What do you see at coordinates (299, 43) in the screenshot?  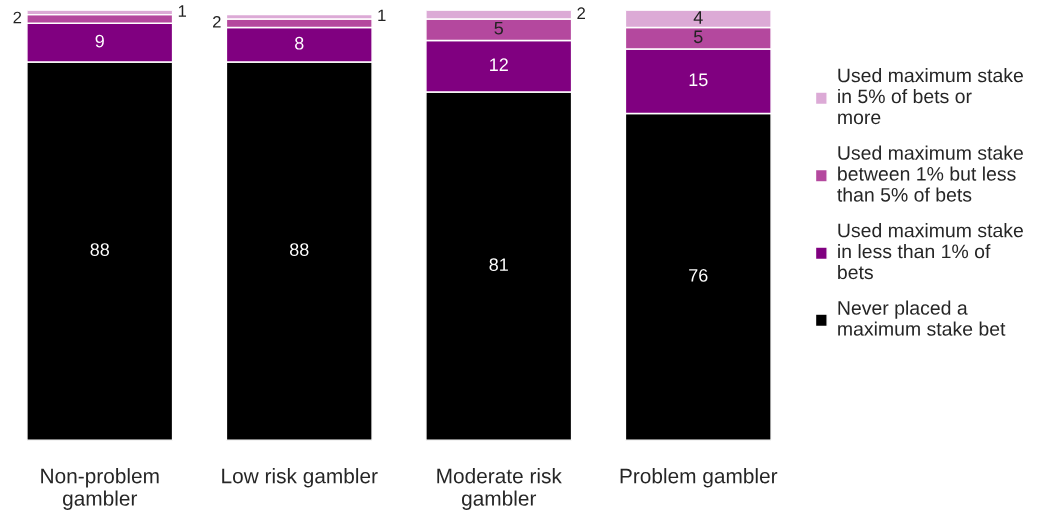 I see `data-label: 8` at bounding box center [299, 43].